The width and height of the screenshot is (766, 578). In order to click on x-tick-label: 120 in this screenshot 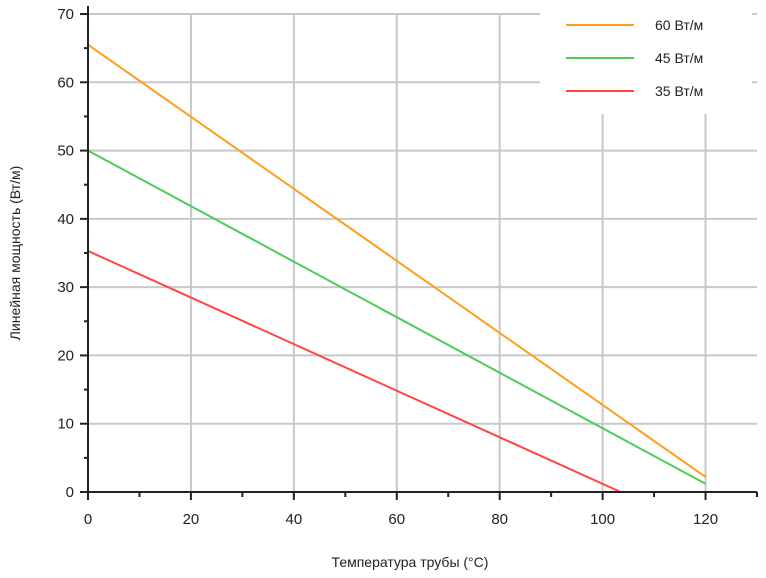, I will do `click(705, 519)`.